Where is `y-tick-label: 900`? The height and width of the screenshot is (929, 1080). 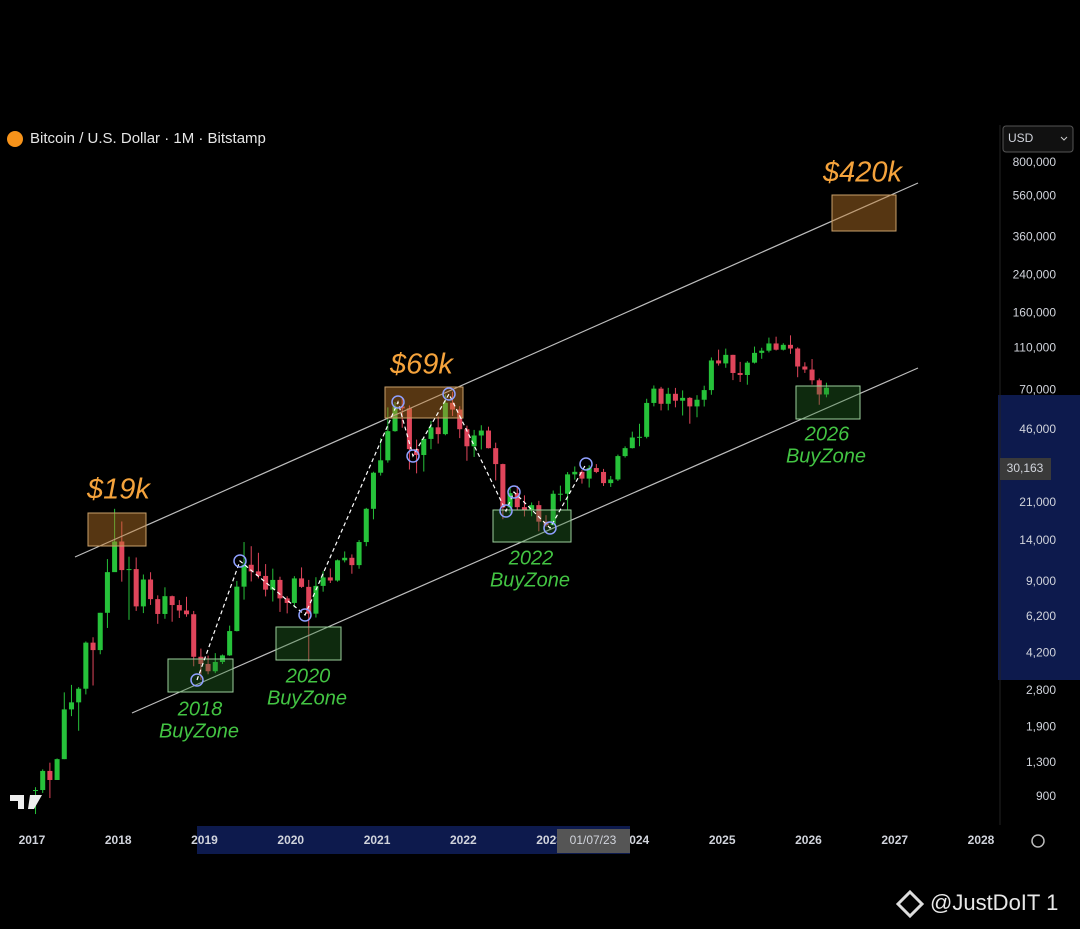 y-tick-label: 900 is located at coordinates (1046, 796).